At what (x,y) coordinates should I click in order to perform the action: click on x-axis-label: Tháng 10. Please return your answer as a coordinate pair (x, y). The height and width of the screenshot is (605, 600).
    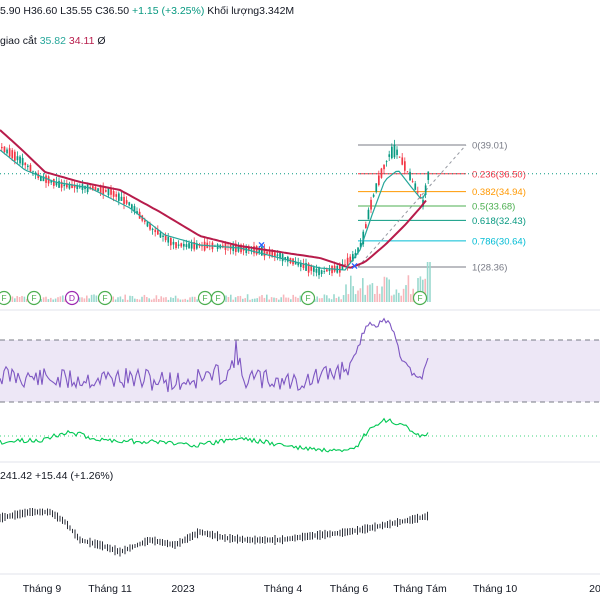
    Looking at the image, I should click on (495, 589).